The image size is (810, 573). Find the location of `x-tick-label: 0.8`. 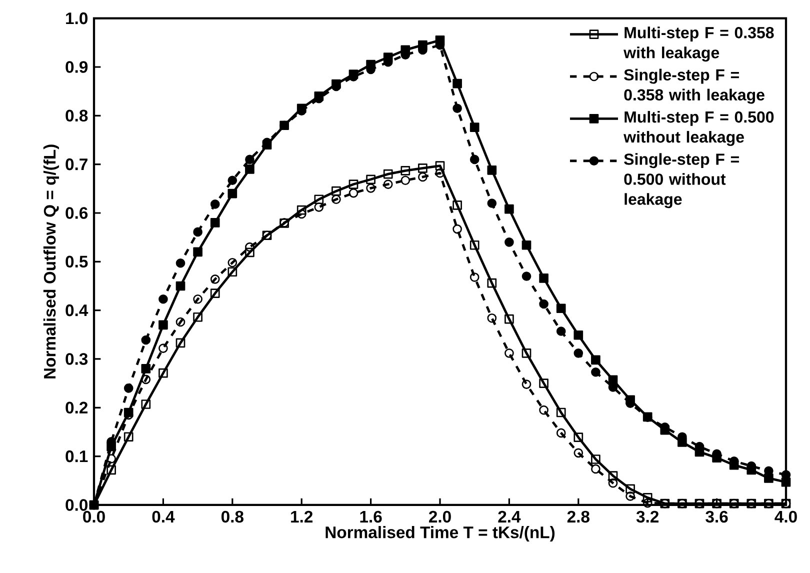

x-tick-label: 0.8 is located at coordinates (232, 516).